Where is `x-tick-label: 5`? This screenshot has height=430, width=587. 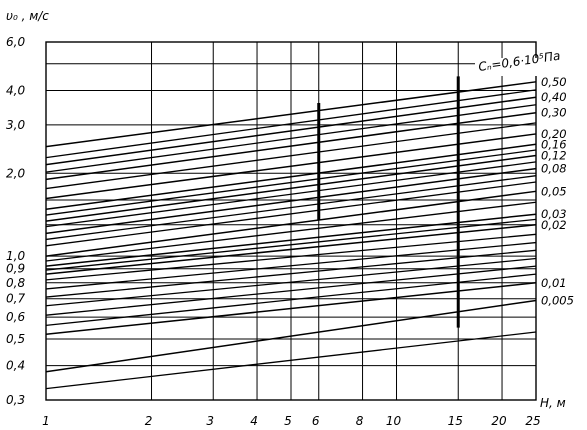 x-tick-label: 5 is located at coordinates (288, 421).